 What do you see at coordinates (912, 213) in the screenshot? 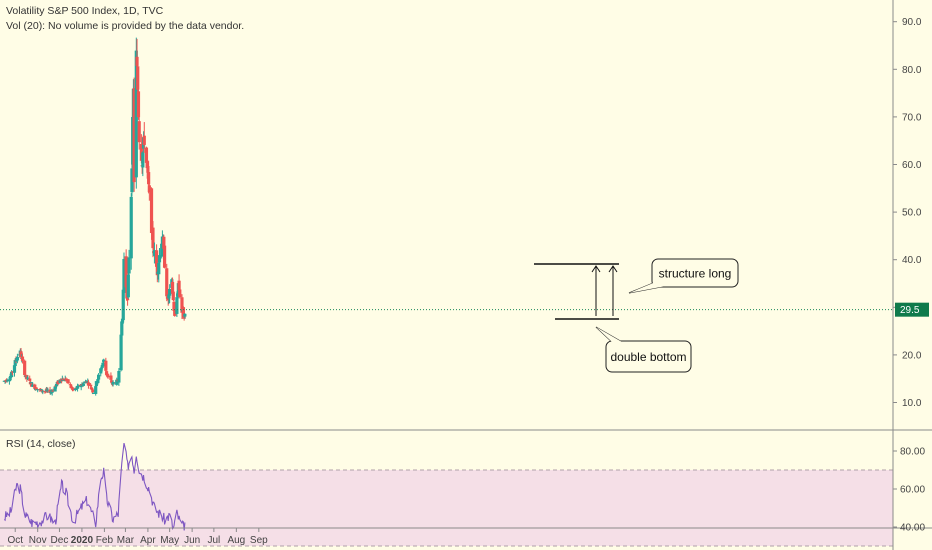
I see `price-tick-label: 50.0` at bounding box center [912, 213].